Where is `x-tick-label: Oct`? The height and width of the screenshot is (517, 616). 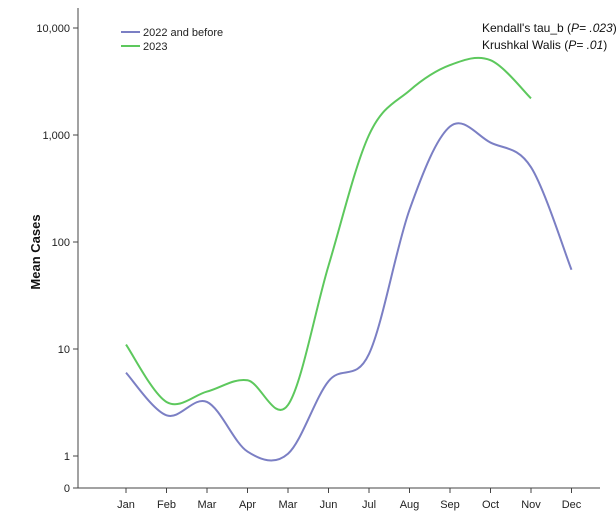 x-tick-label: Oct is located at coordinates (490, 505).